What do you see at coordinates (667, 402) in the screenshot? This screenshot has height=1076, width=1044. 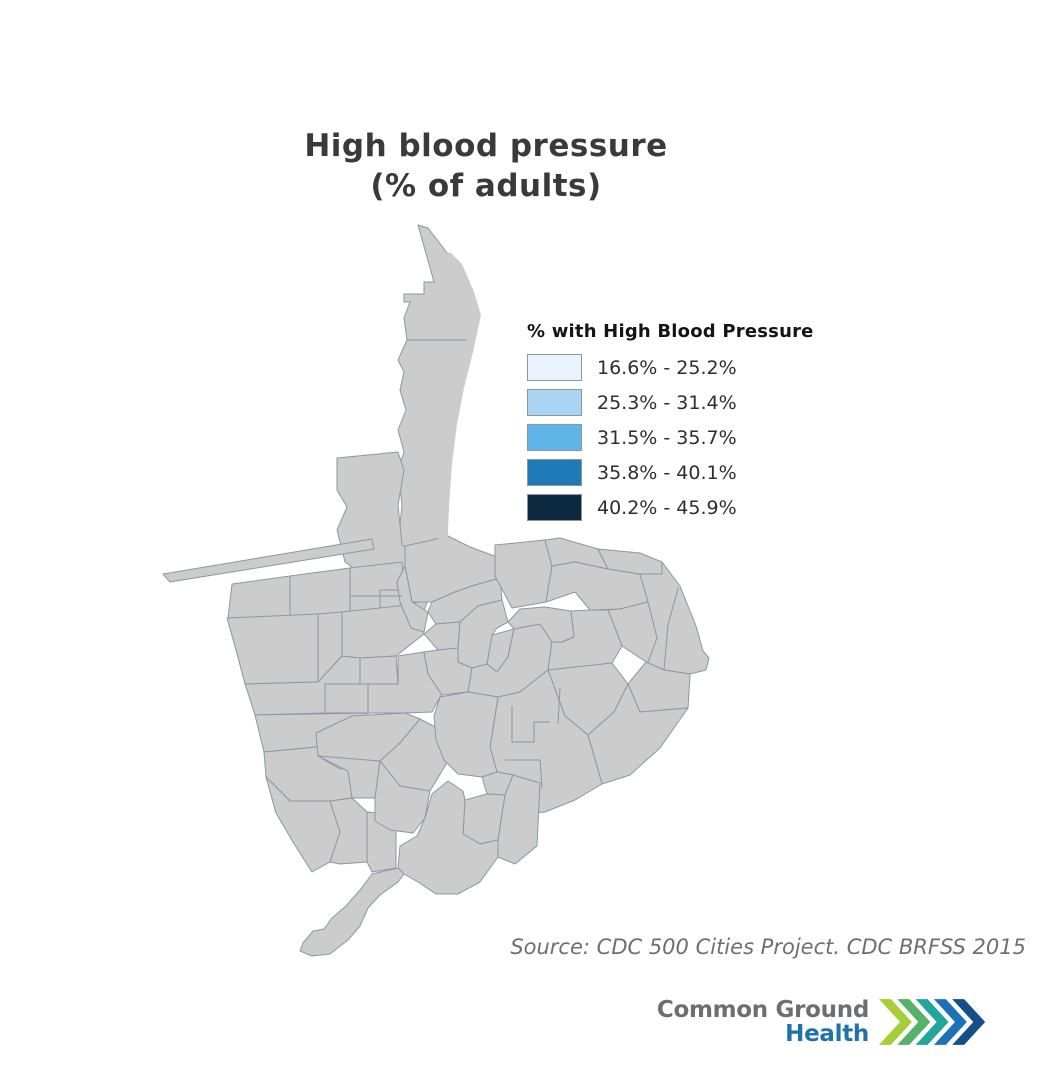 I see `legend-label: 25.3% - 31.4%` at bounding box center [667, 402].